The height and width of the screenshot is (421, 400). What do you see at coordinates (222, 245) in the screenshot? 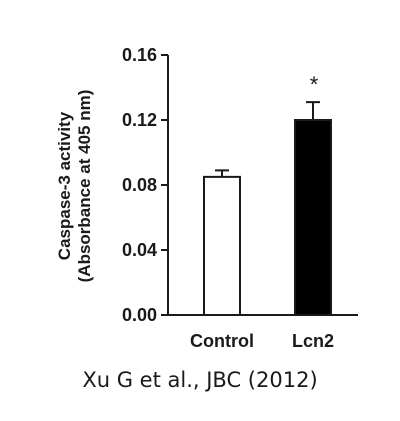
I see `bar-control` at bounding box center [222, 245].